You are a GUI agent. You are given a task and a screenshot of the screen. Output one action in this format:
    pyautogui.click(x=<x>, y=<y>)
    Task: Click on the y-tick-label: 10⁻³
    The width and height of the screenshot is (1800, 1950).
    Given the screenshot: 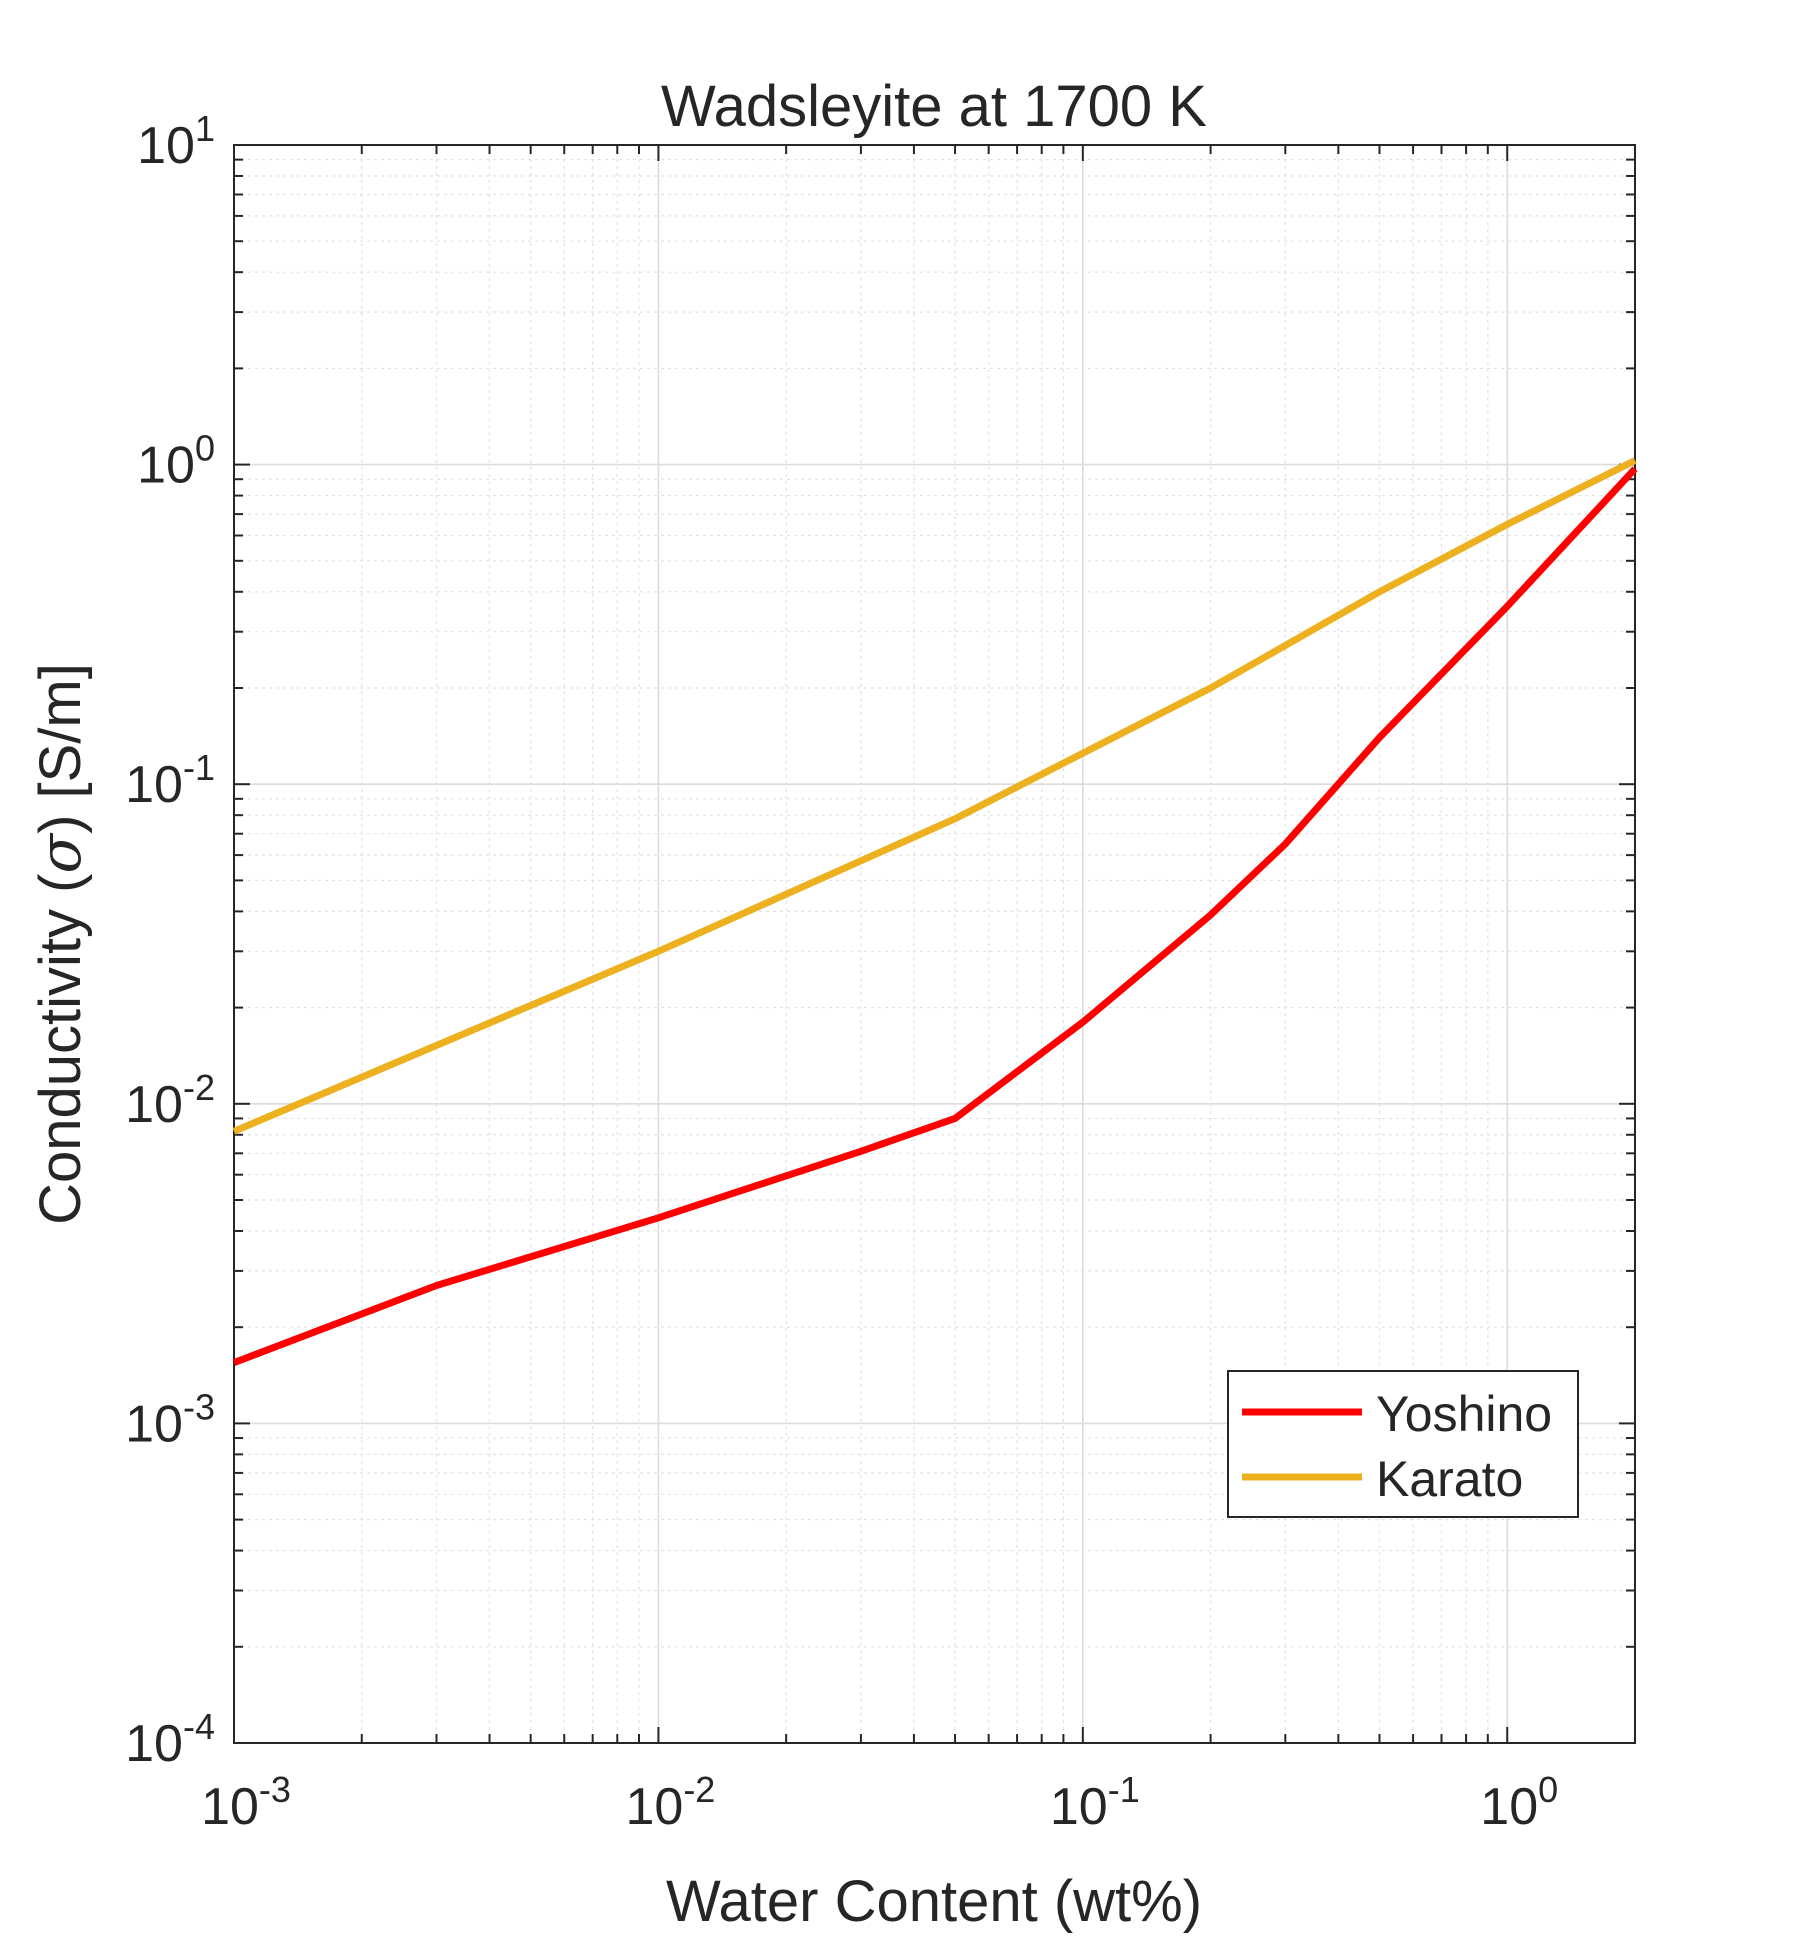 What is the action you would take?
    pyautogui.click(x=170, y=1419)
    